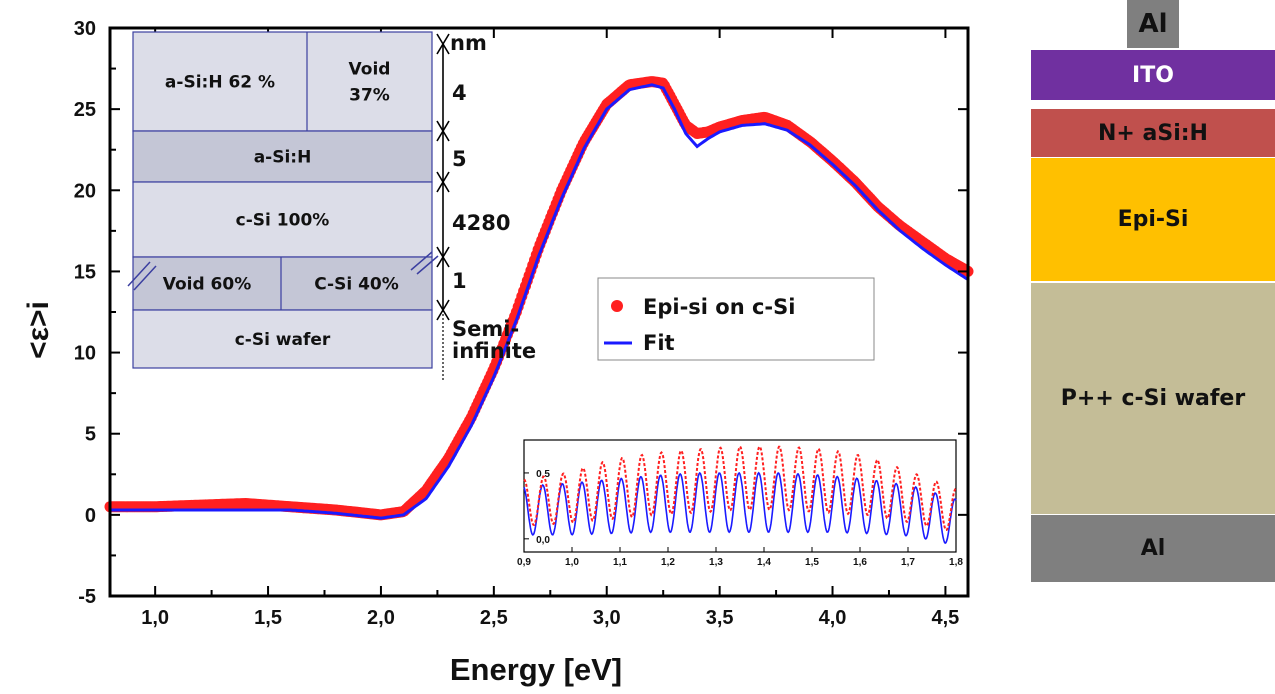  I want to click on x-tick-label: 1,5, so click(268, 618).